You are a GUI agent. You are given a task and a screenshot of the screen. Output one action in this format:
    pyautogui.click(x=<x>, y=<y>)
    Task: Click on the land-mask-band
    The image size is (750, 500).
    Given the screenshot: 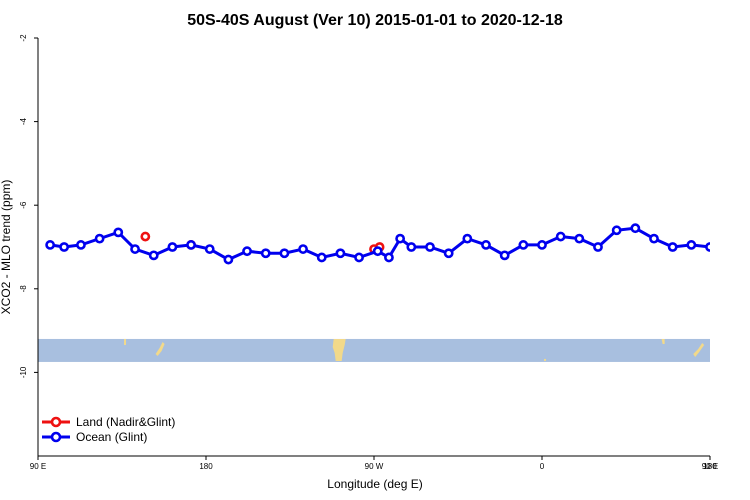 What is the action you would take?
    pyautogui.click(x=374, y=350)
    